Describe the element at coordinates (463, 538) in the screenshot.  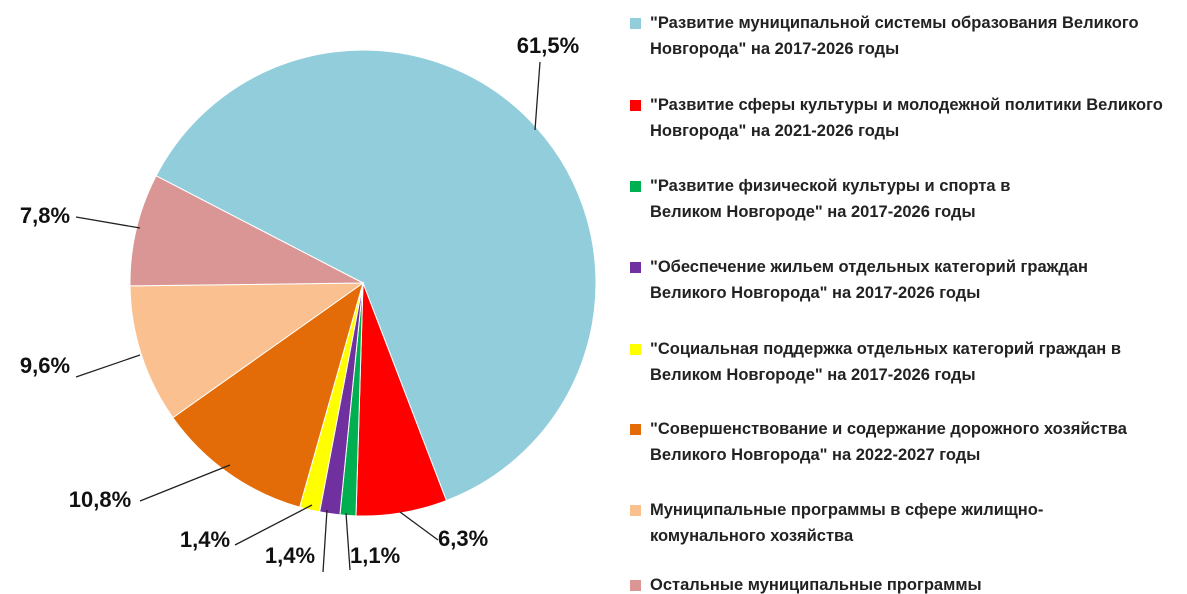
I see `data-label: 6,3%` at that location.